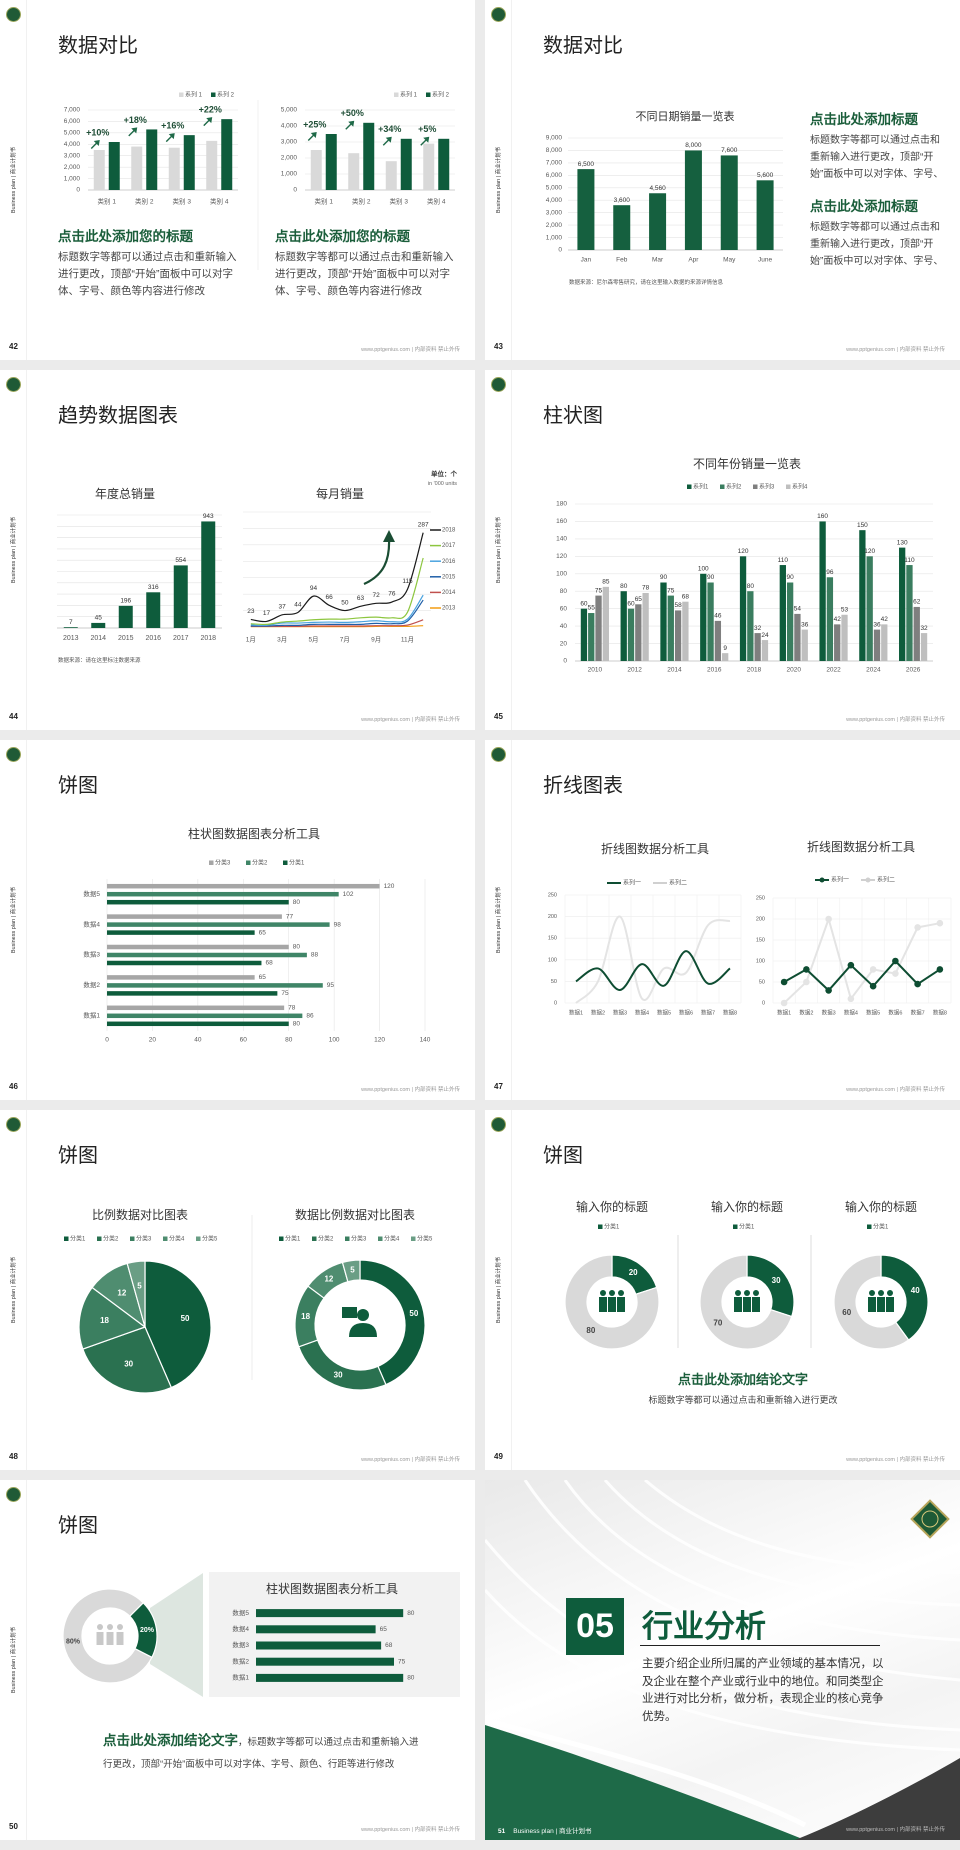 This screenshot has width=960, height=1850. I want to click on legend-label: 分类2, so click(111, 1239).